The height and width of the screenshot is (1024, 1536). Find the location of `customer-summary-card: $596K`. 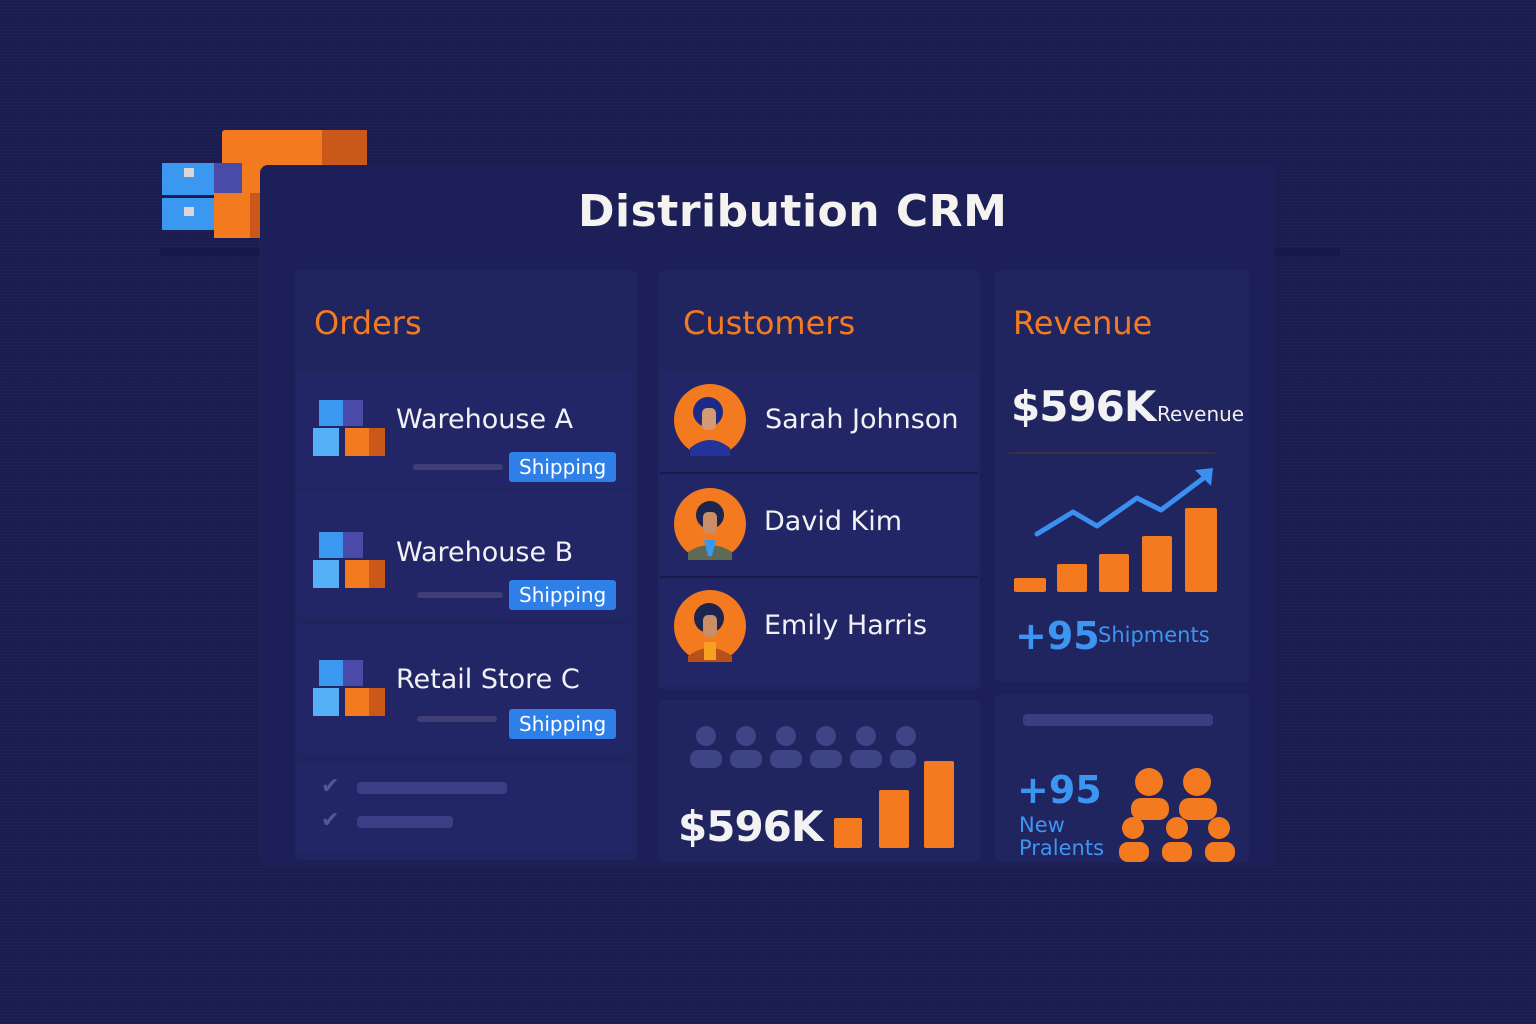

customer-summary-card: $596K is located at coordinates (819, 781).